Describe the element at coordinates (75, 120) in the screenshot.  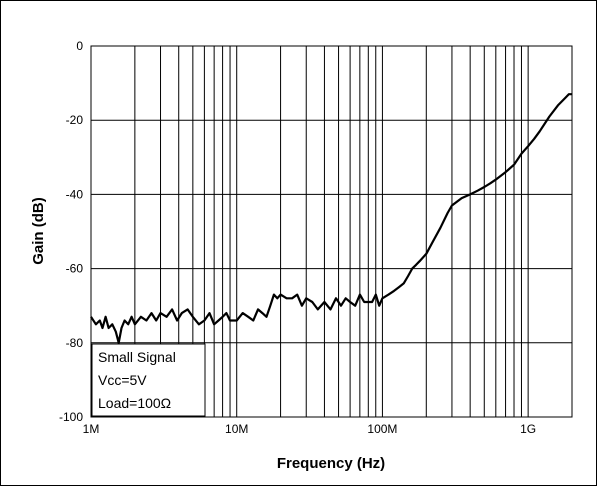
I see `y-tick-label: -20` at that location.